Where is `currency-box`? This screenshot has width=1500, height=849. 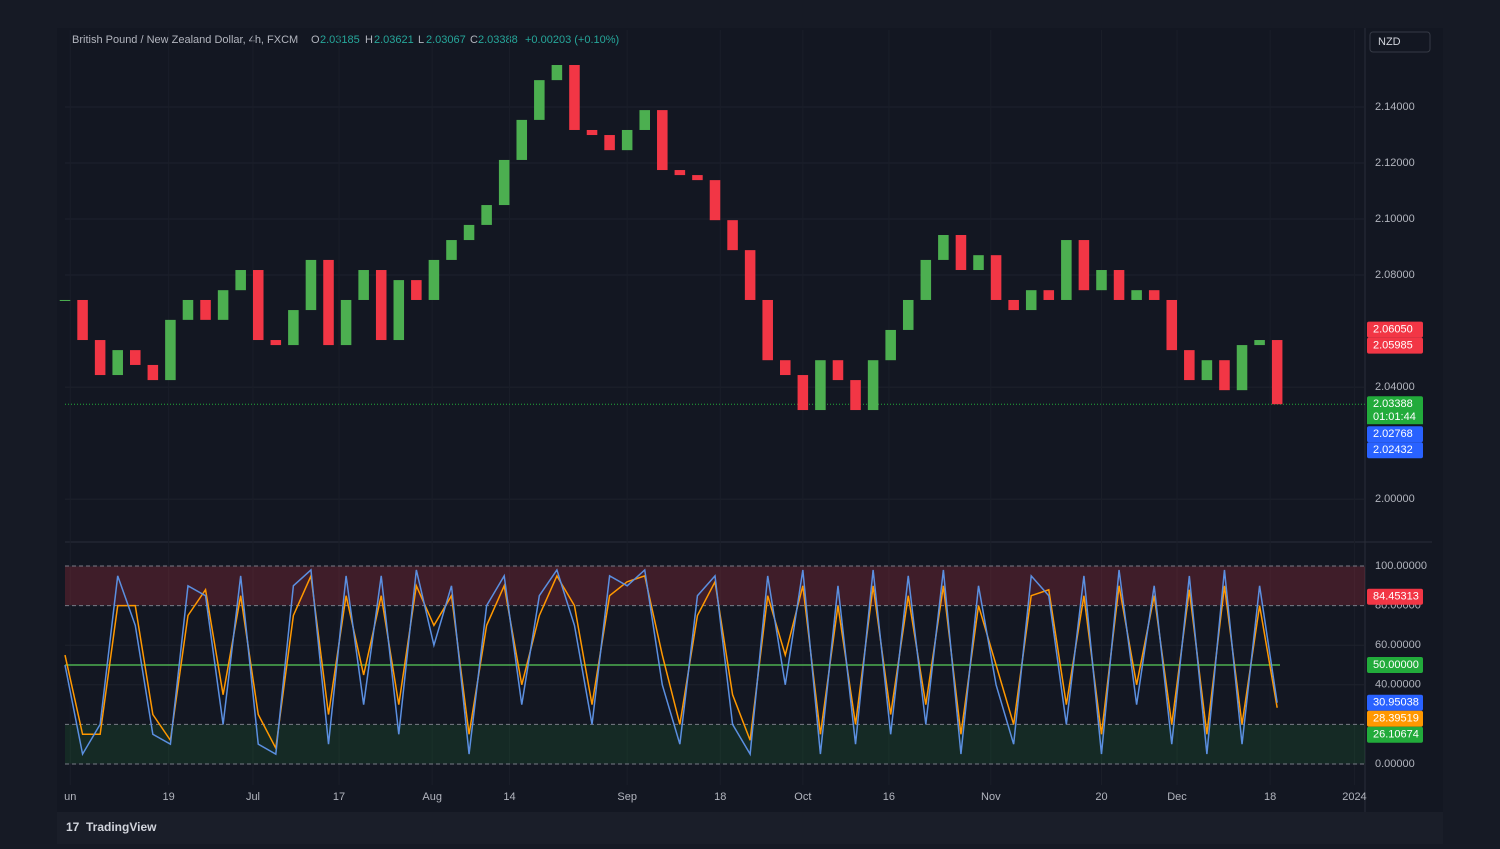
currency-box is located at coordinates (1400, 42).